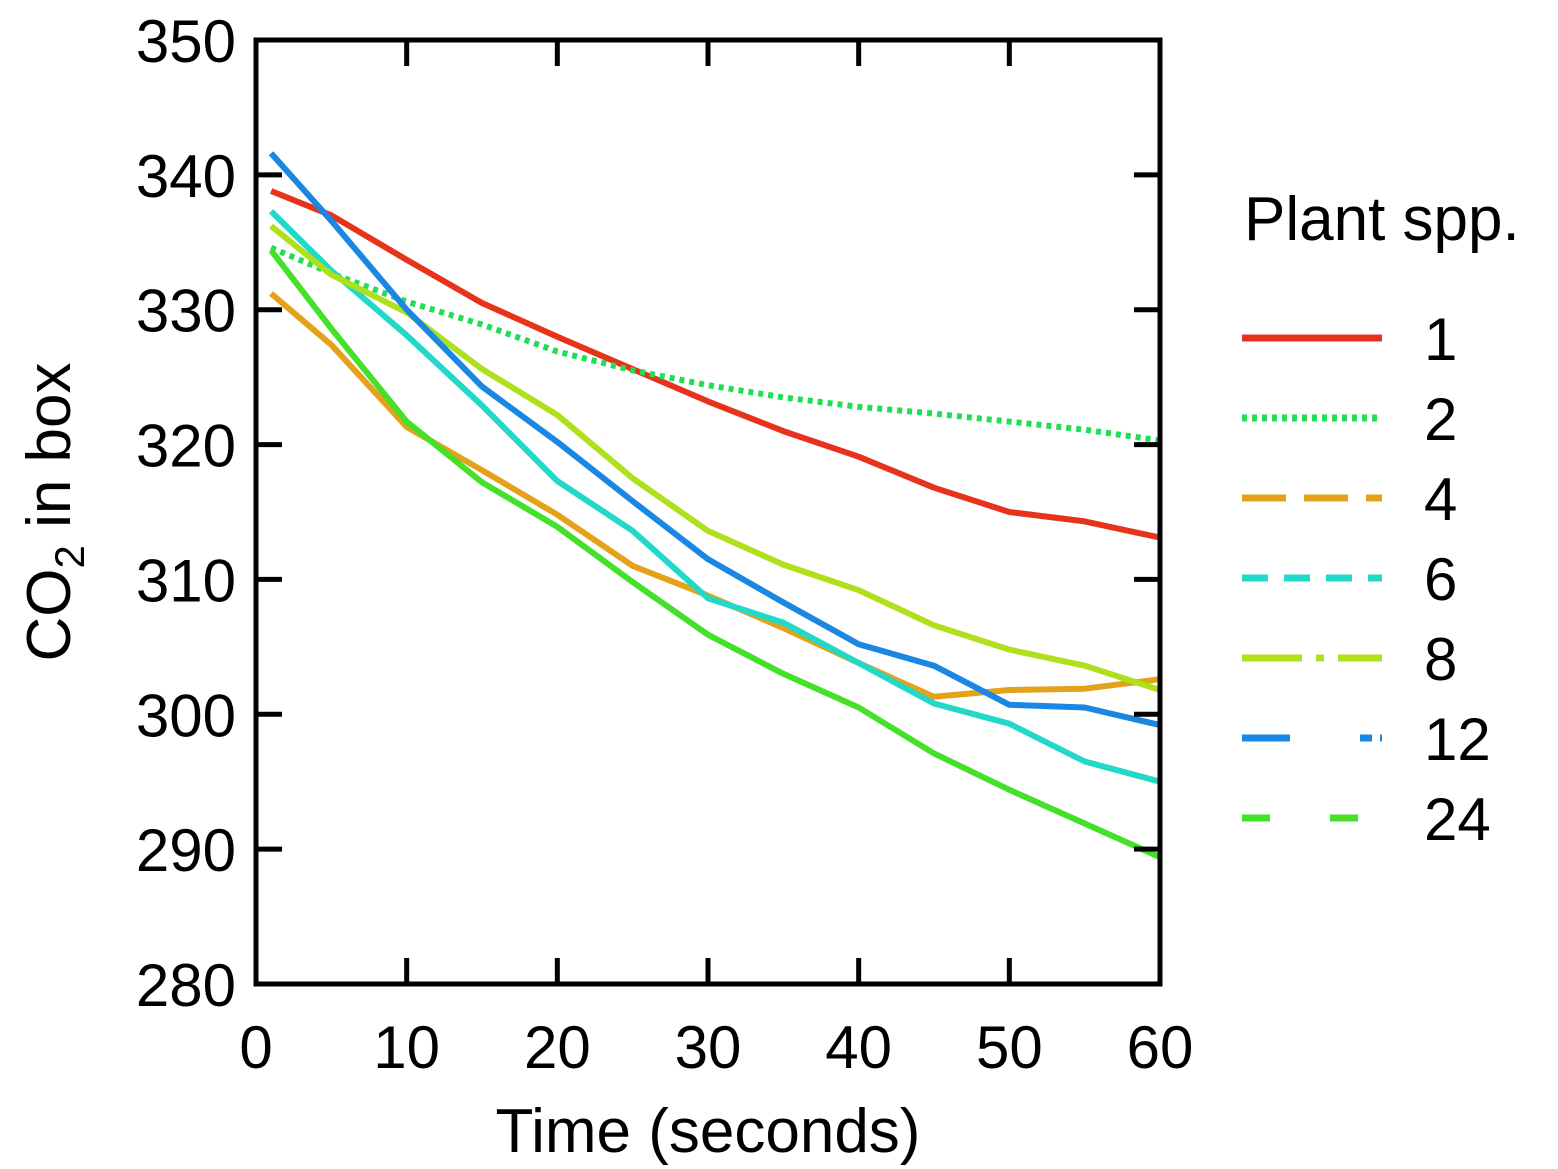 This screenshot has width=1558, height=1169. Describe the element at coordinates (1457, 819) in the screenshot. I see `legend-label-24: 24` at that location.